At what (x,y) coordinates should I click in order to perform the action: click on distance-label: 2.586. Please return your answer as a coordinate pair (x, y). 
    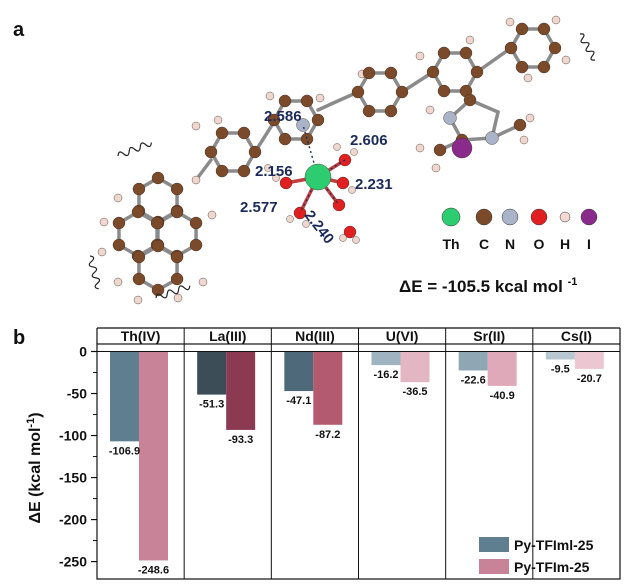
    Looking at the image, I should click on (283, 116).